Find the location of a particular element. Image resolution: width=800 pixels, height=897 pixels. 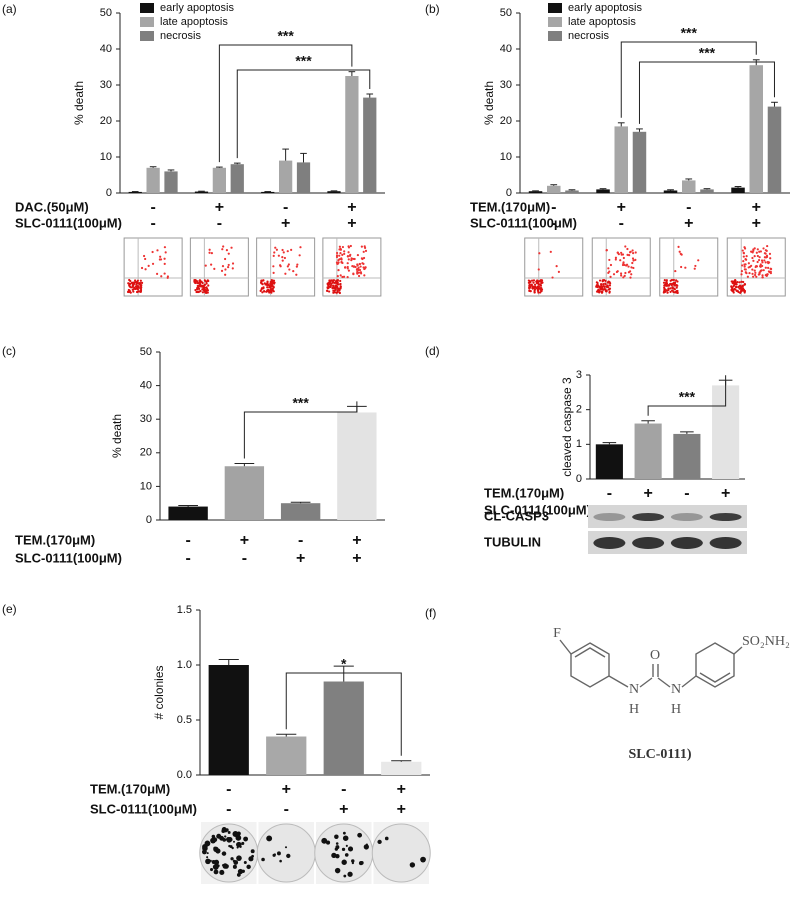

y-axis-label: # colonies is located at coordinates (159, 692).